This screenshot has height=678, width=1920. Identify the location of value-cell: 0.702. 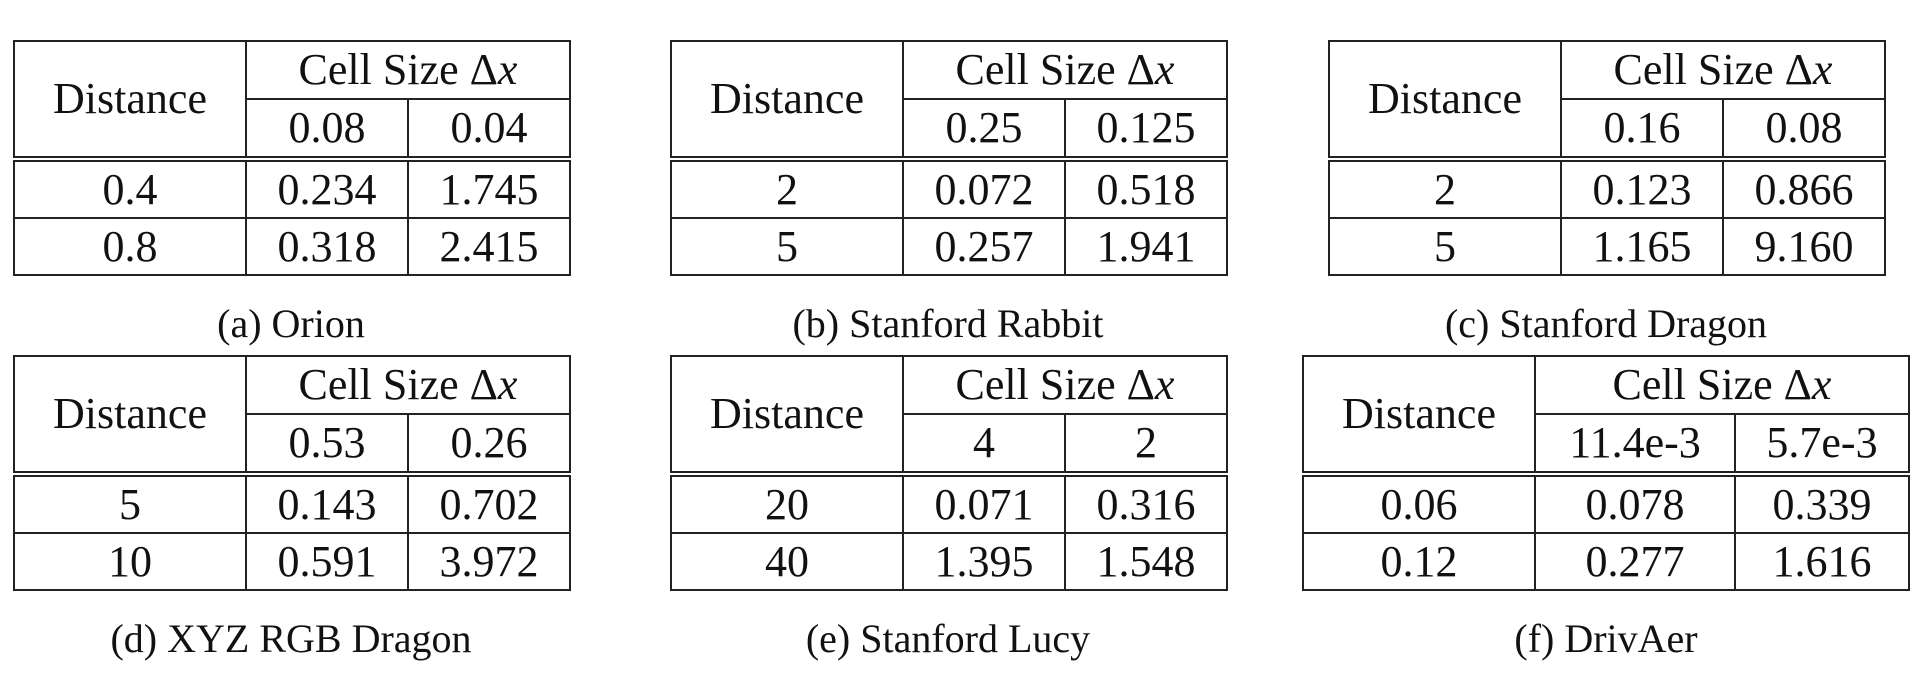
(489, 502).